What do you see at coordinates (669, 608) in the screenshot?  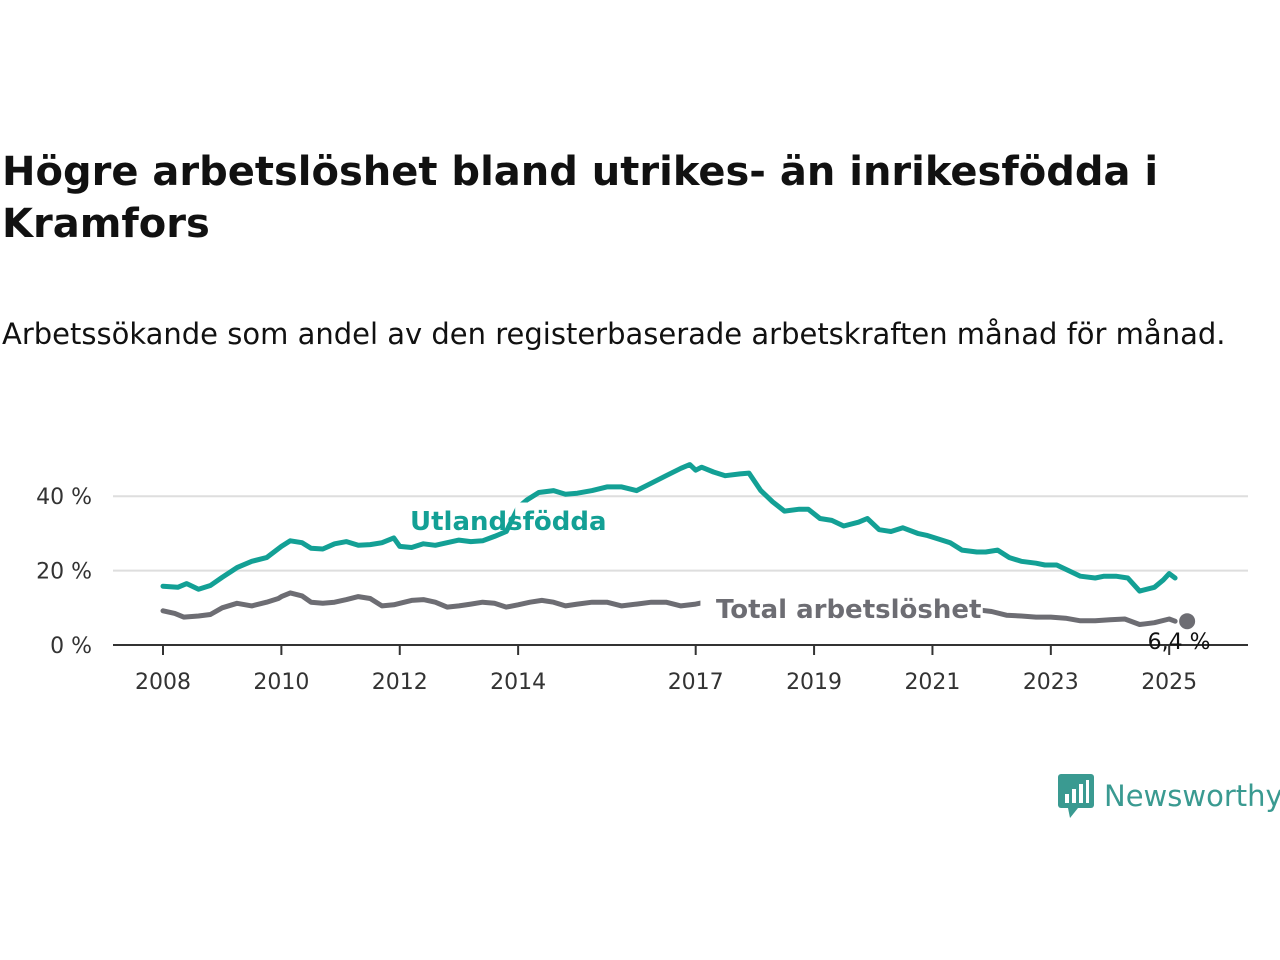 I see `series-line-total` at bounding box center [669, 608].